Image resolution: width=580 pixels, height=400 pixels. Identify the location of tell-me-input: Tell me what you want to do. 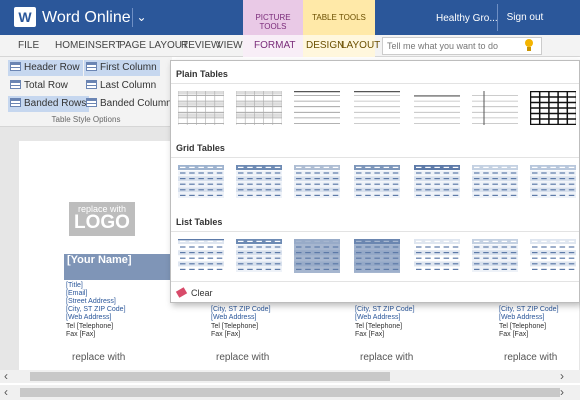
(462, 46).